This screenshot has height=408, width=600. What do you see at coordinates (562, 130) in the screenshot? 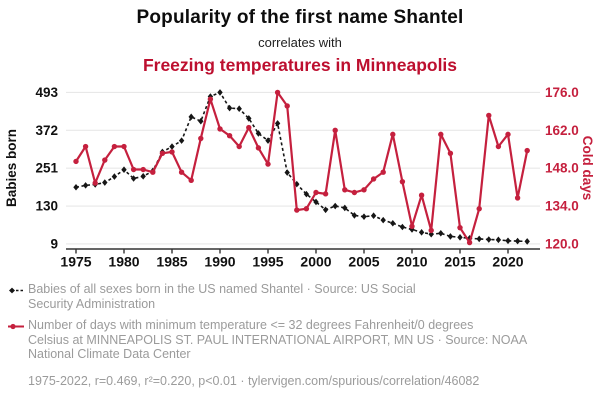
I see `svg-text: 162.0` at bounding box center [562, 130].